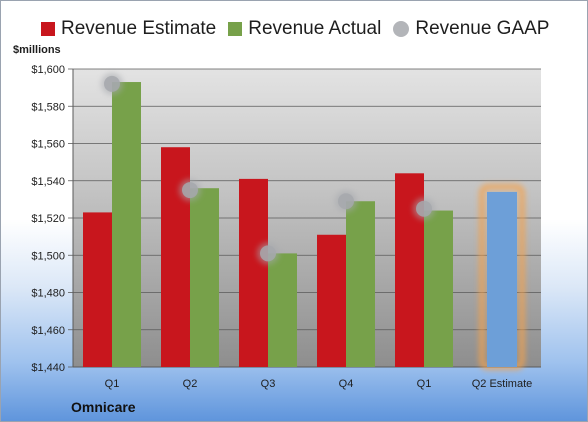 The image size is (588, 422). Describe the element at coordinates (190, 384) in the screenshot. I see `x-tick-label: Q2` at that location.